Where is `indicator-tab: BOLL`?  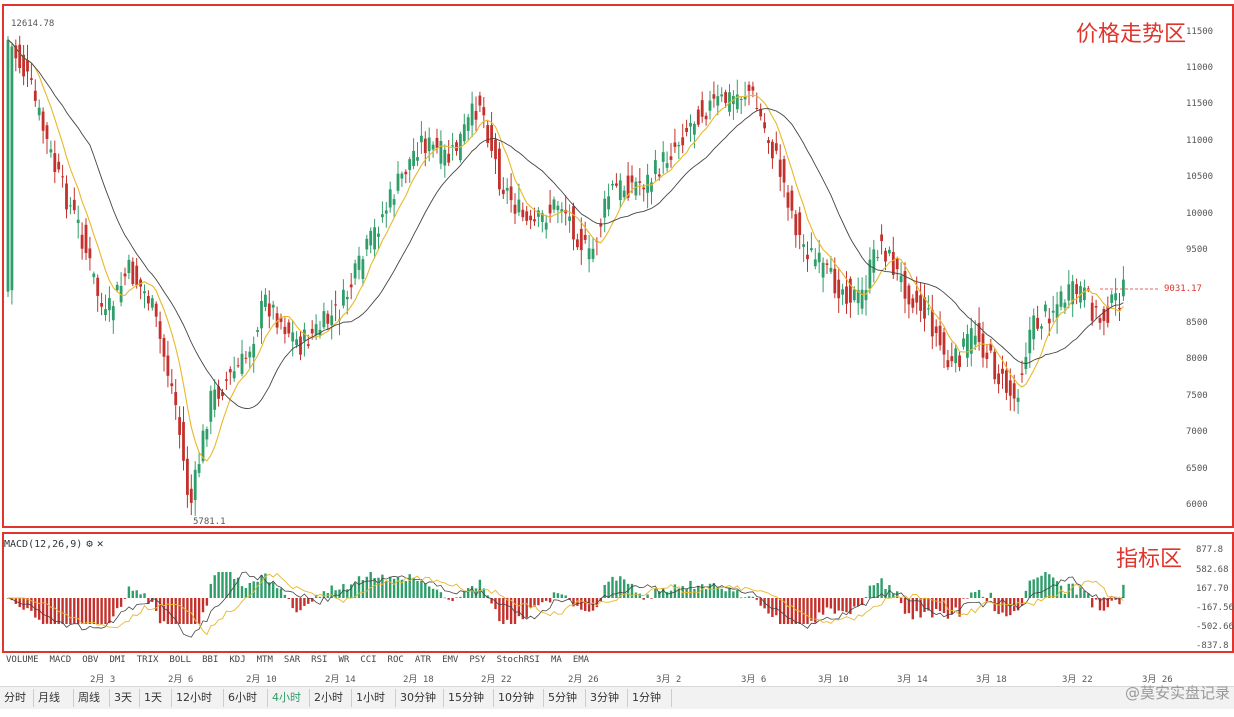
indicator-tab: BOLL is located at coordinates (180, 660).